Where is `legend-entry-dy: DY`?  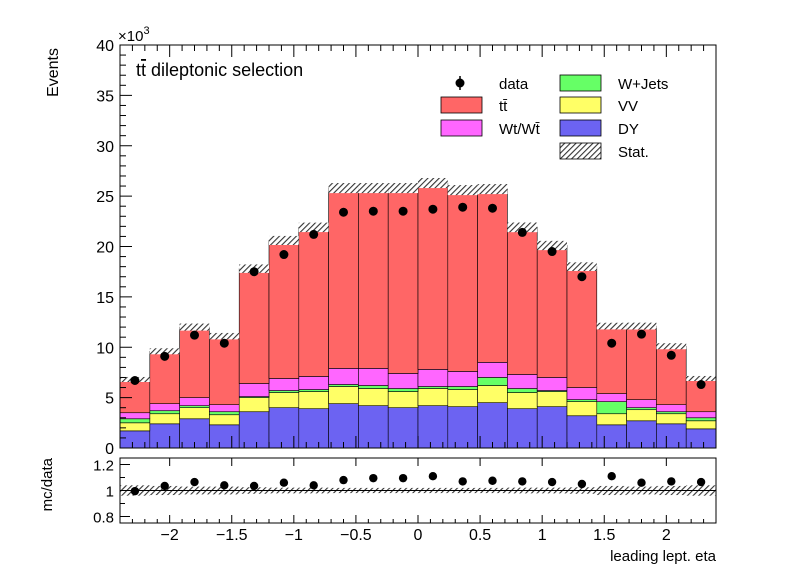 legend-entry-dy: DY is located at coordinates (599, 128).